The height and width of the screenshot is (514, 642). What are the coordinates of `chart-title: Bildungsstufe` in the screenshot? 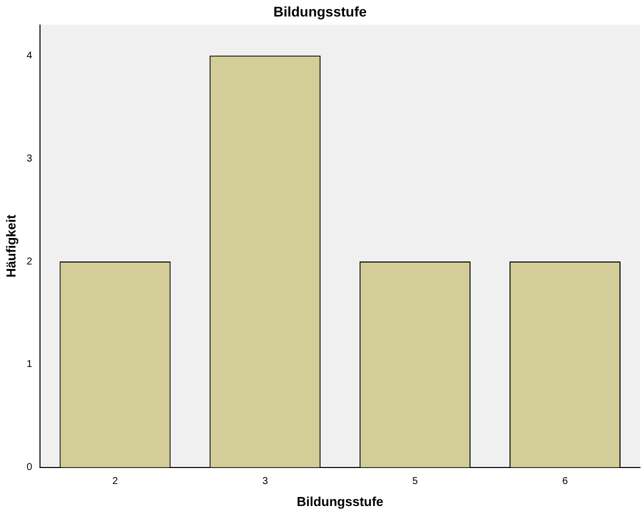 It's located at (320, 11).